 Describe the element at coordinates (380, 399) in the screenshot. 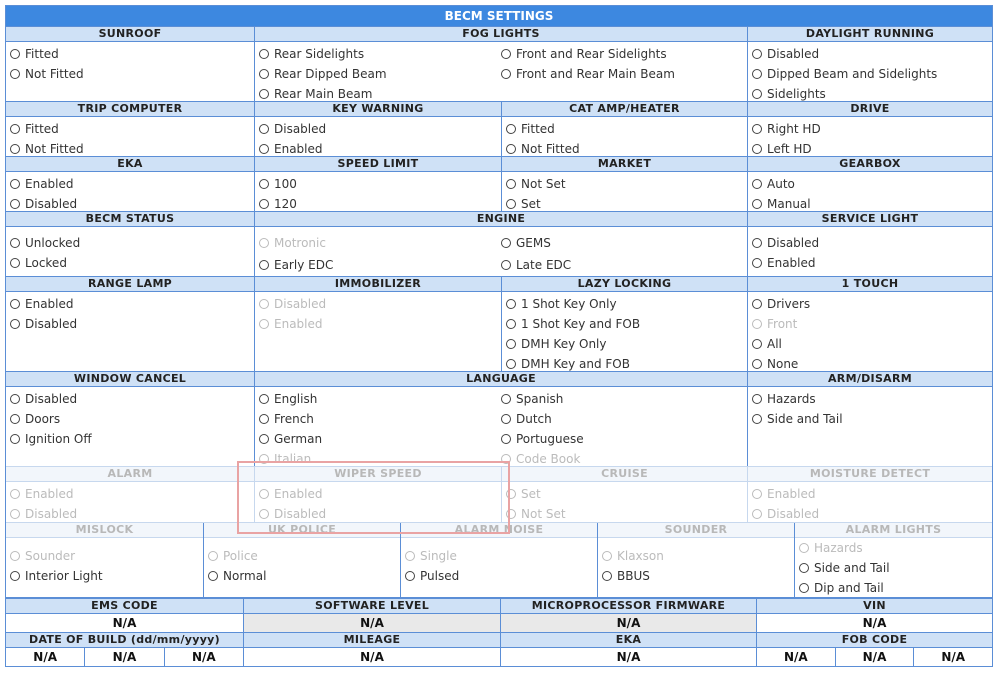

I see `radio-lang-english: English` at that location.